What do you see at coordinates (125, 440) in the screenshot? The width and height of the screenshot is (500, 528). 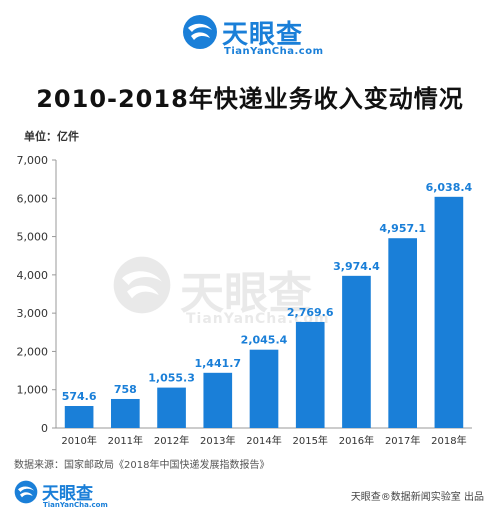 I see `x-tick-label: 2011年` at bounding box center [125, 440].